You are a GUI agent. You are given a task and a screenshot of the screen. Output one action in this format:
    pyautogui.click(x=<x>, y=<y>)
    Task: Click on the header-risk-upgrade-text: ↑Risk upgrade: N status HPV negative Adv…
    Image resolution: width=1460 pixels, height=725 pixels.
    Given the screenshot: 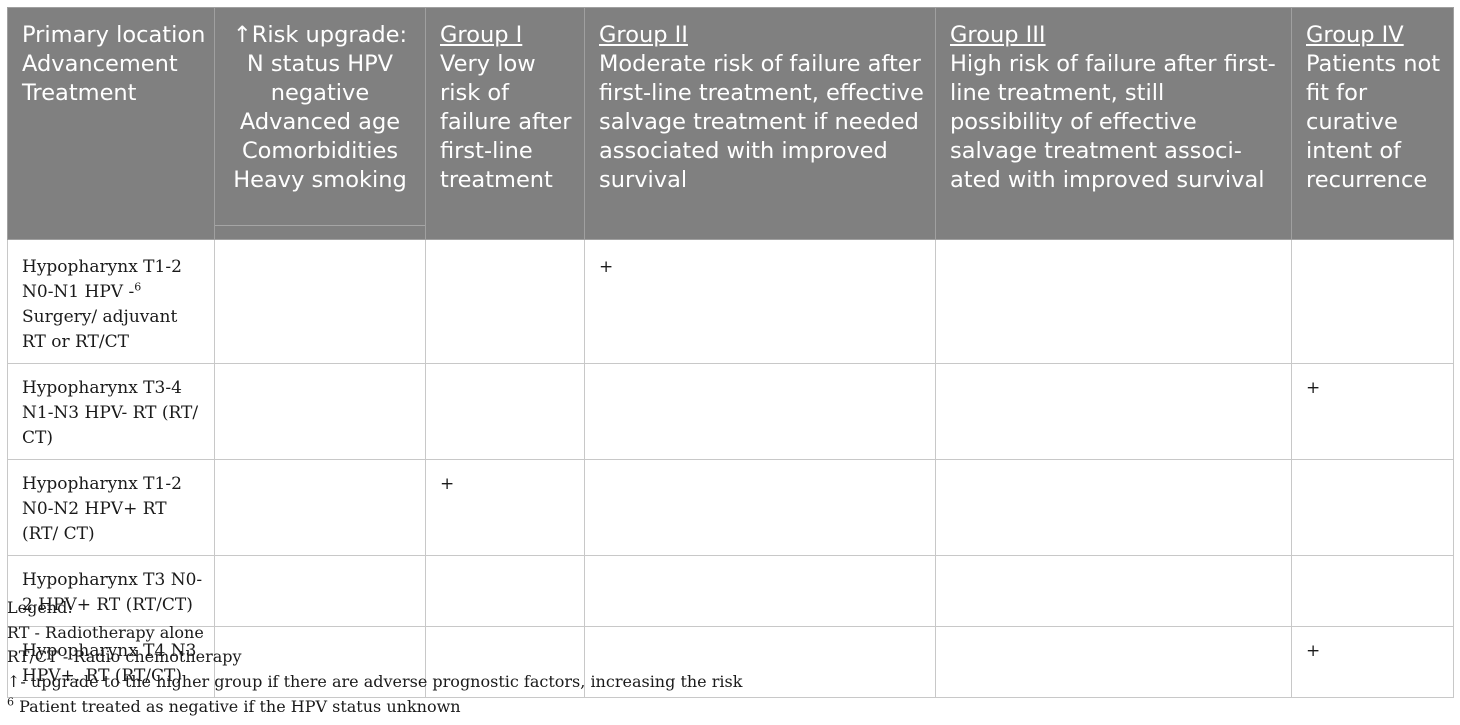 What is the action you would take?
    pyautogui.click(x=320, y=107)
    